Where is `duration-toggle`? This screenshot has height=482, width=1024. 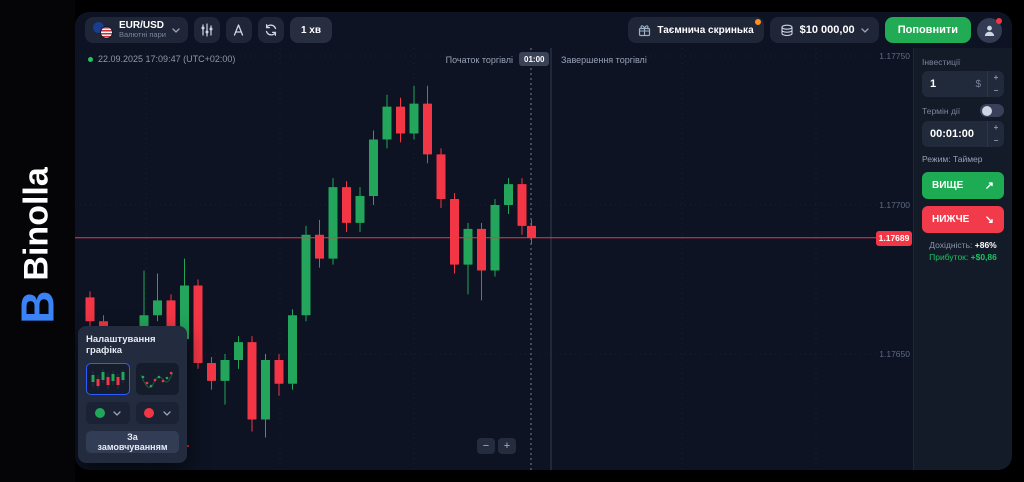
duration-toggle is located at coordinates (992, 110).